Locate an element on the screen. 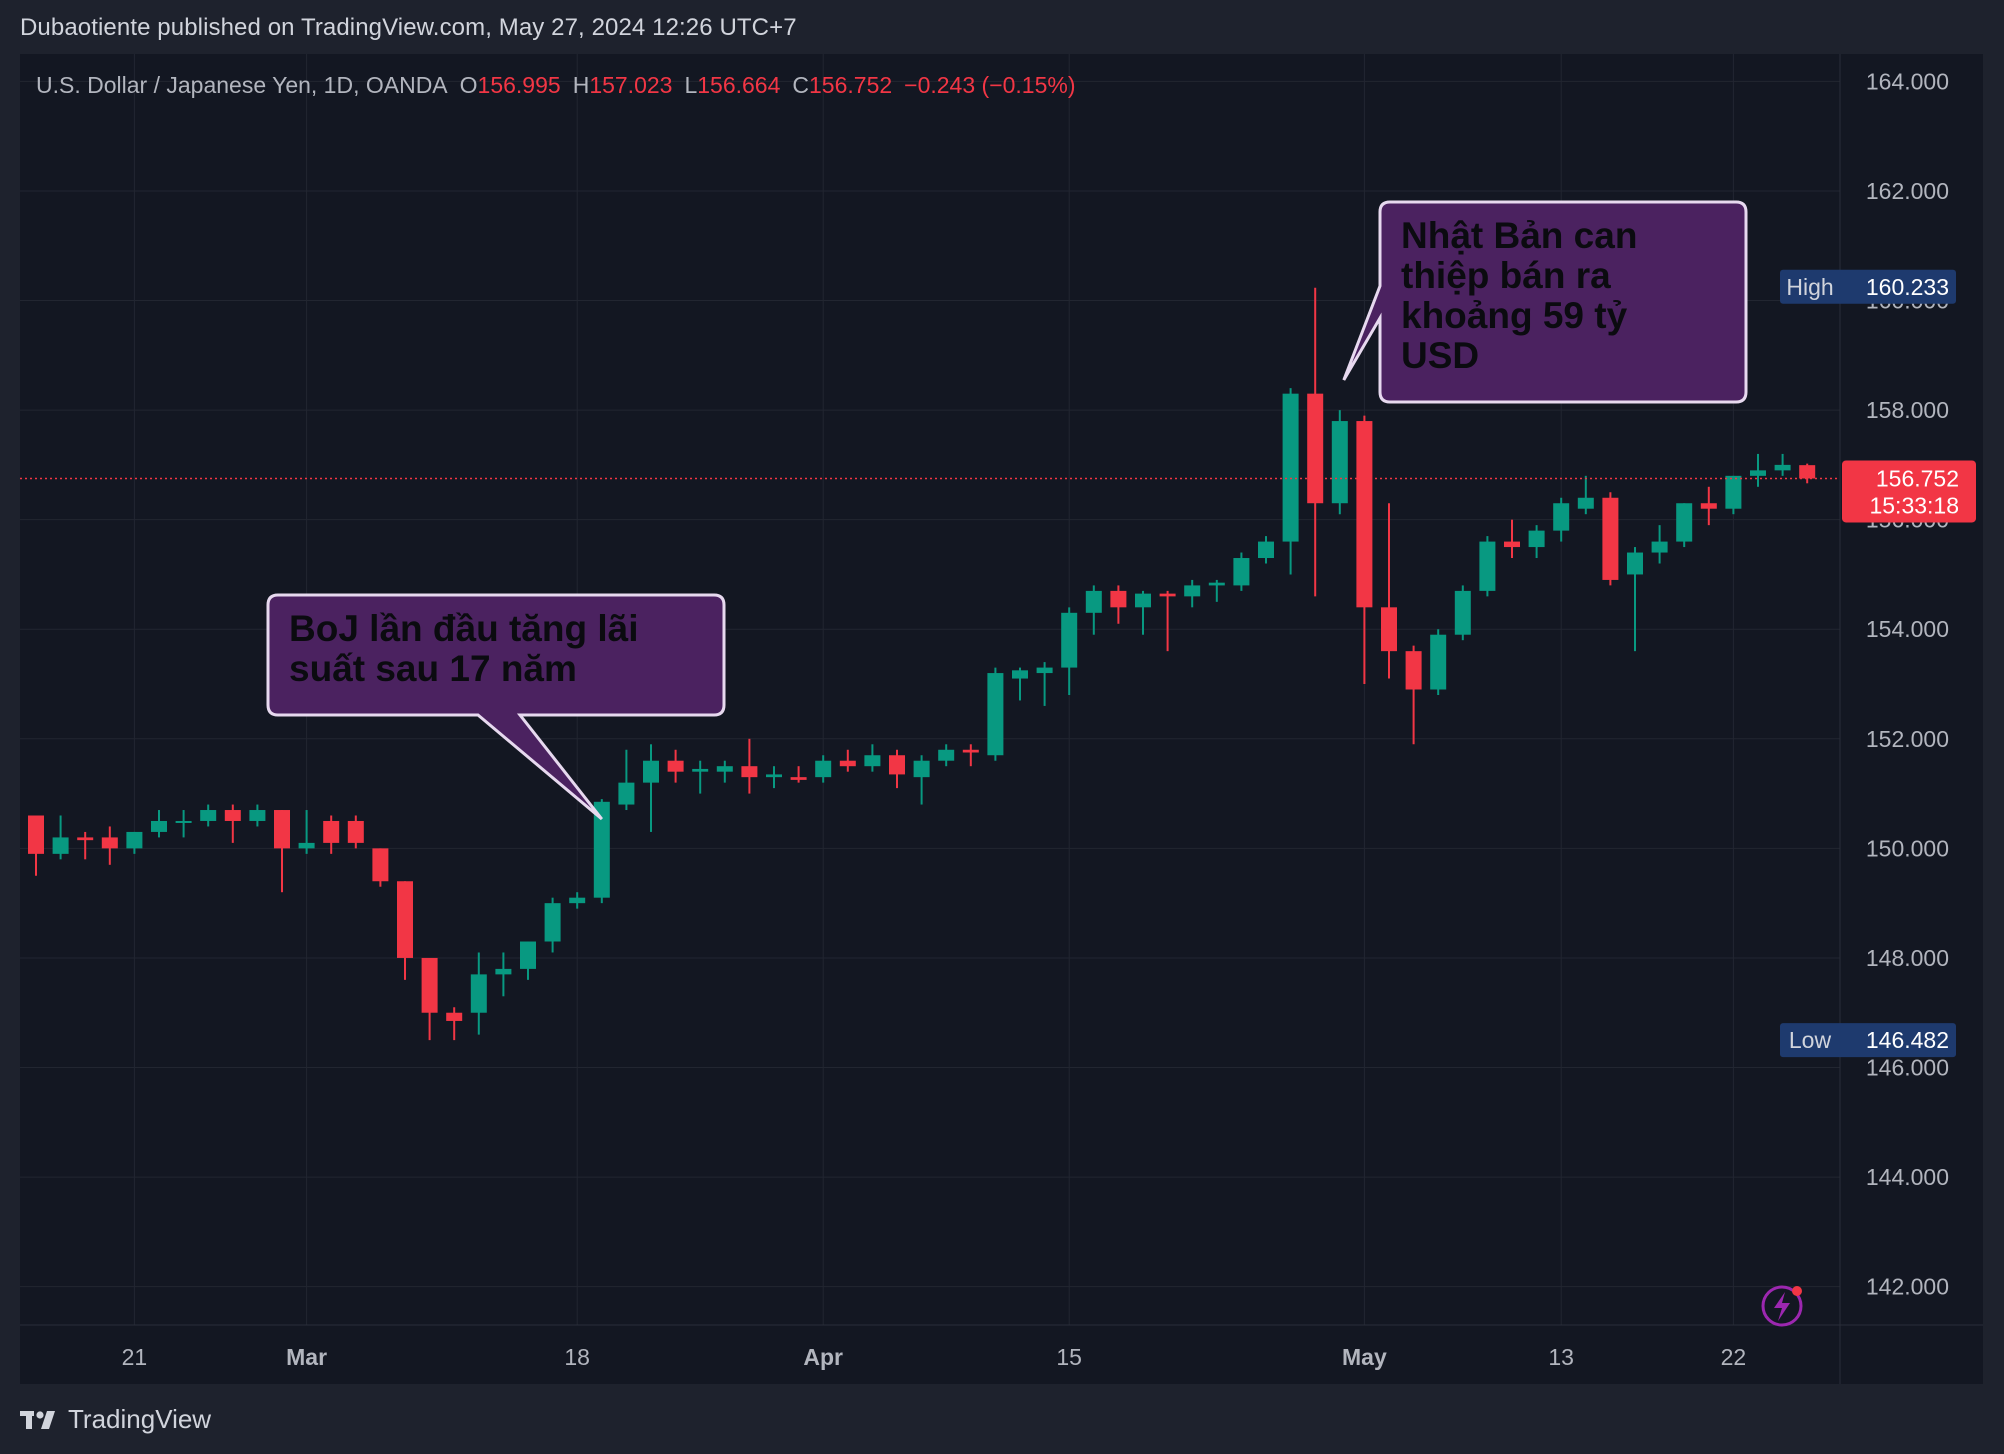 Image resolution: width=2004 pixels, height=1454 pixels. close-label: C is located at coordinates (801, 85).